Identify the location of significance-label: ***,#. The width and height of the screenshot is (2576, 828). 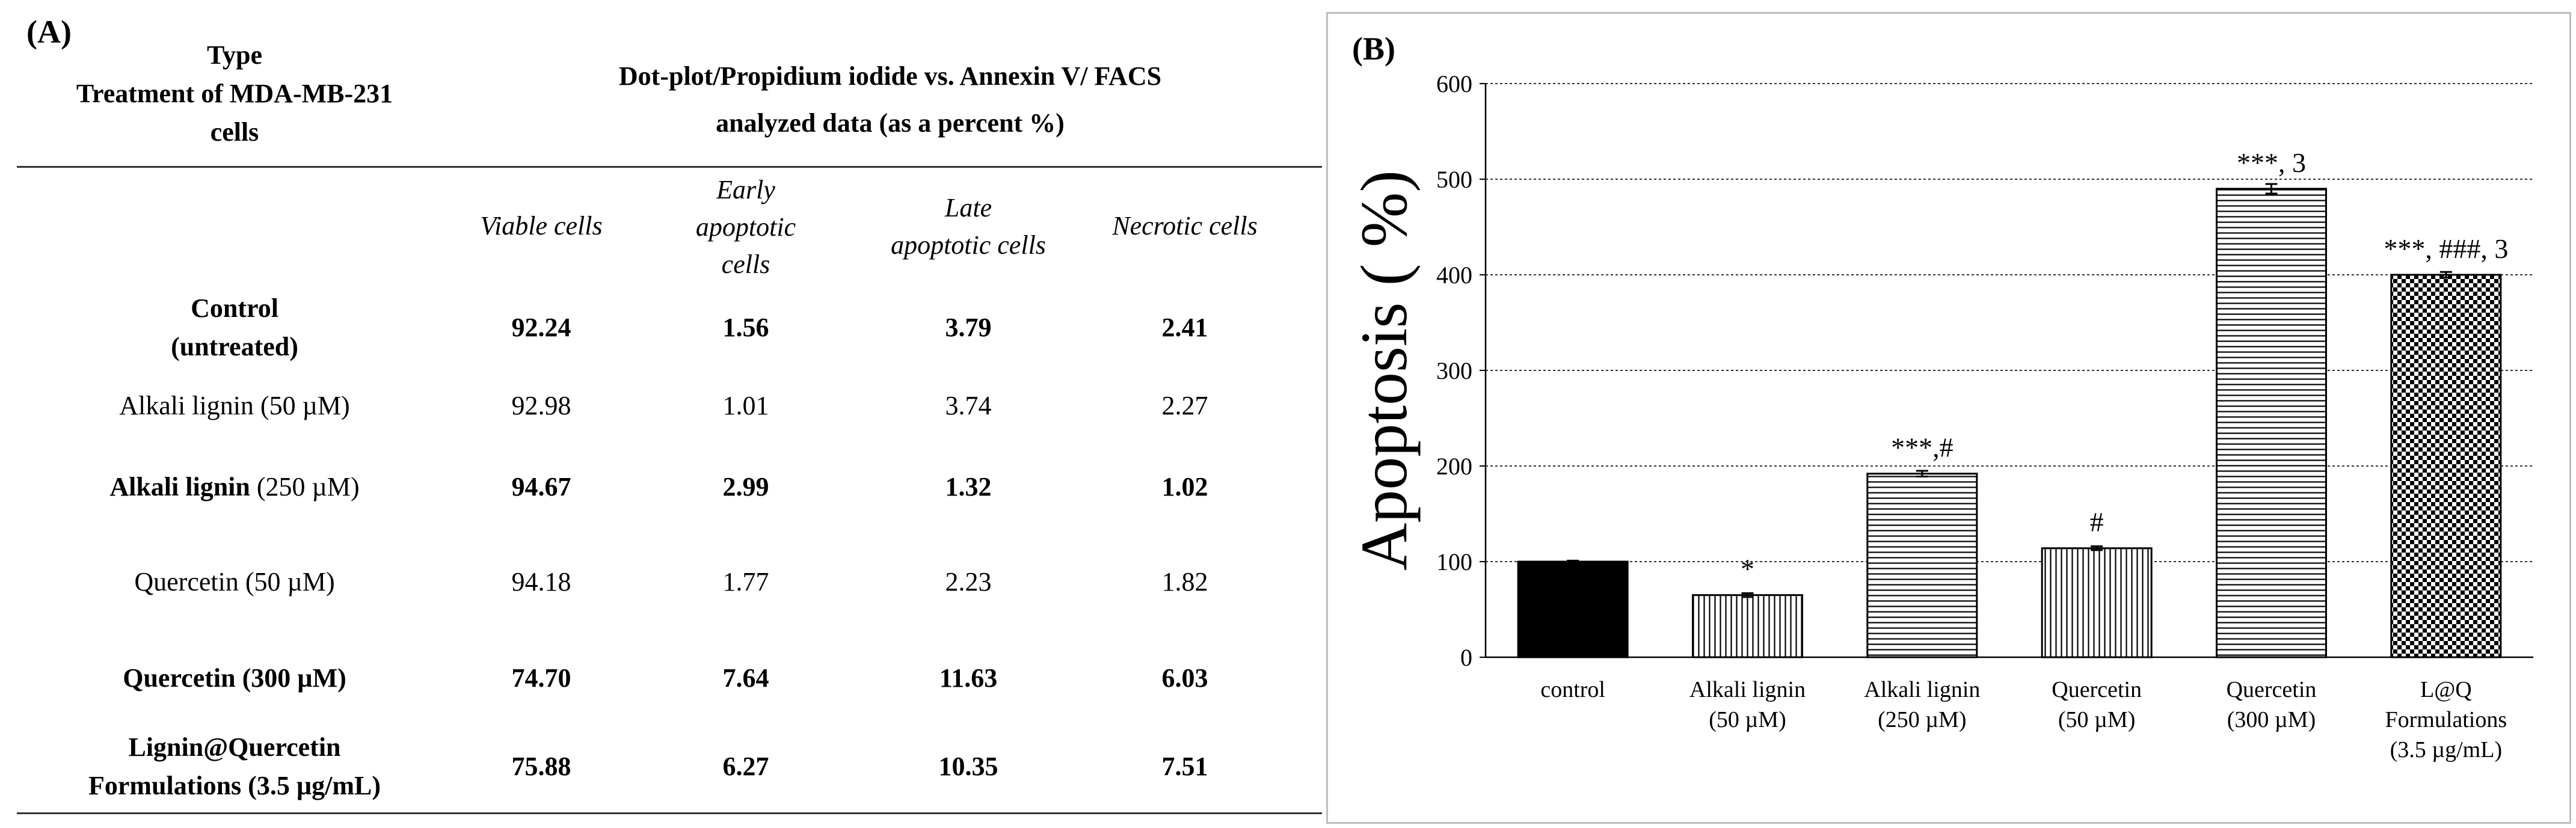
(1922, 447).